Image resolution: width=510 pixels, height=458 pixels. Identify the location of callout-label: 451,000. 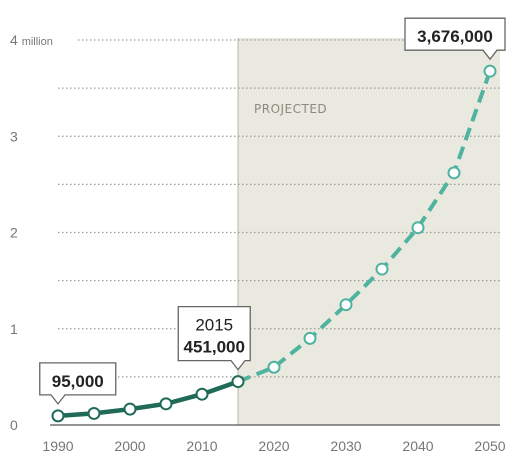
(214, 347).